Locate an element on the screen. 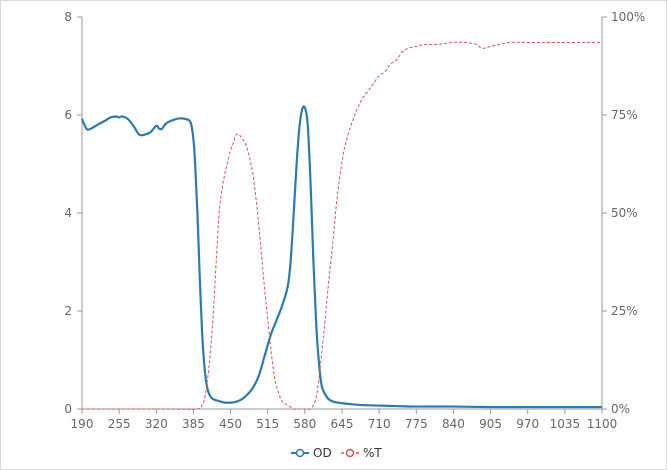  right-y-tick-label: 75% is located at coordinates (624, 115).